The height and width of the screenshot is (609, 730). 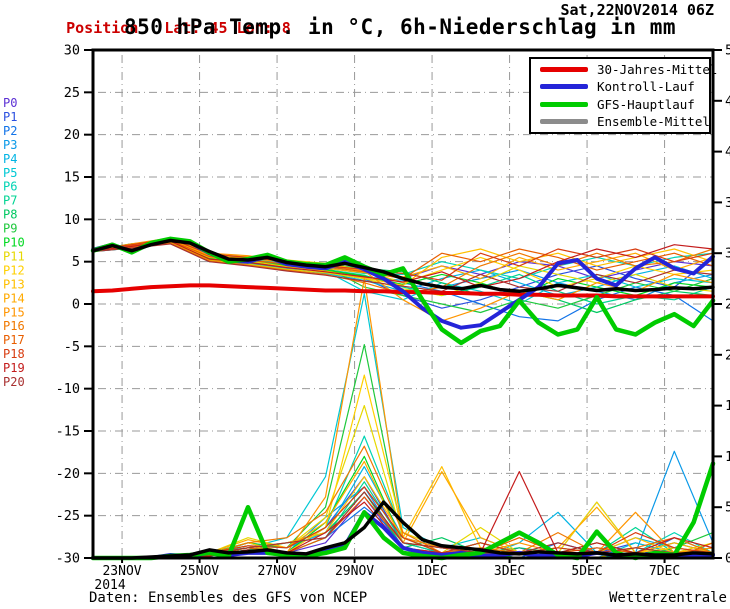 I want to click on y-right-tick-label: 40, so click(x=727, y=152).